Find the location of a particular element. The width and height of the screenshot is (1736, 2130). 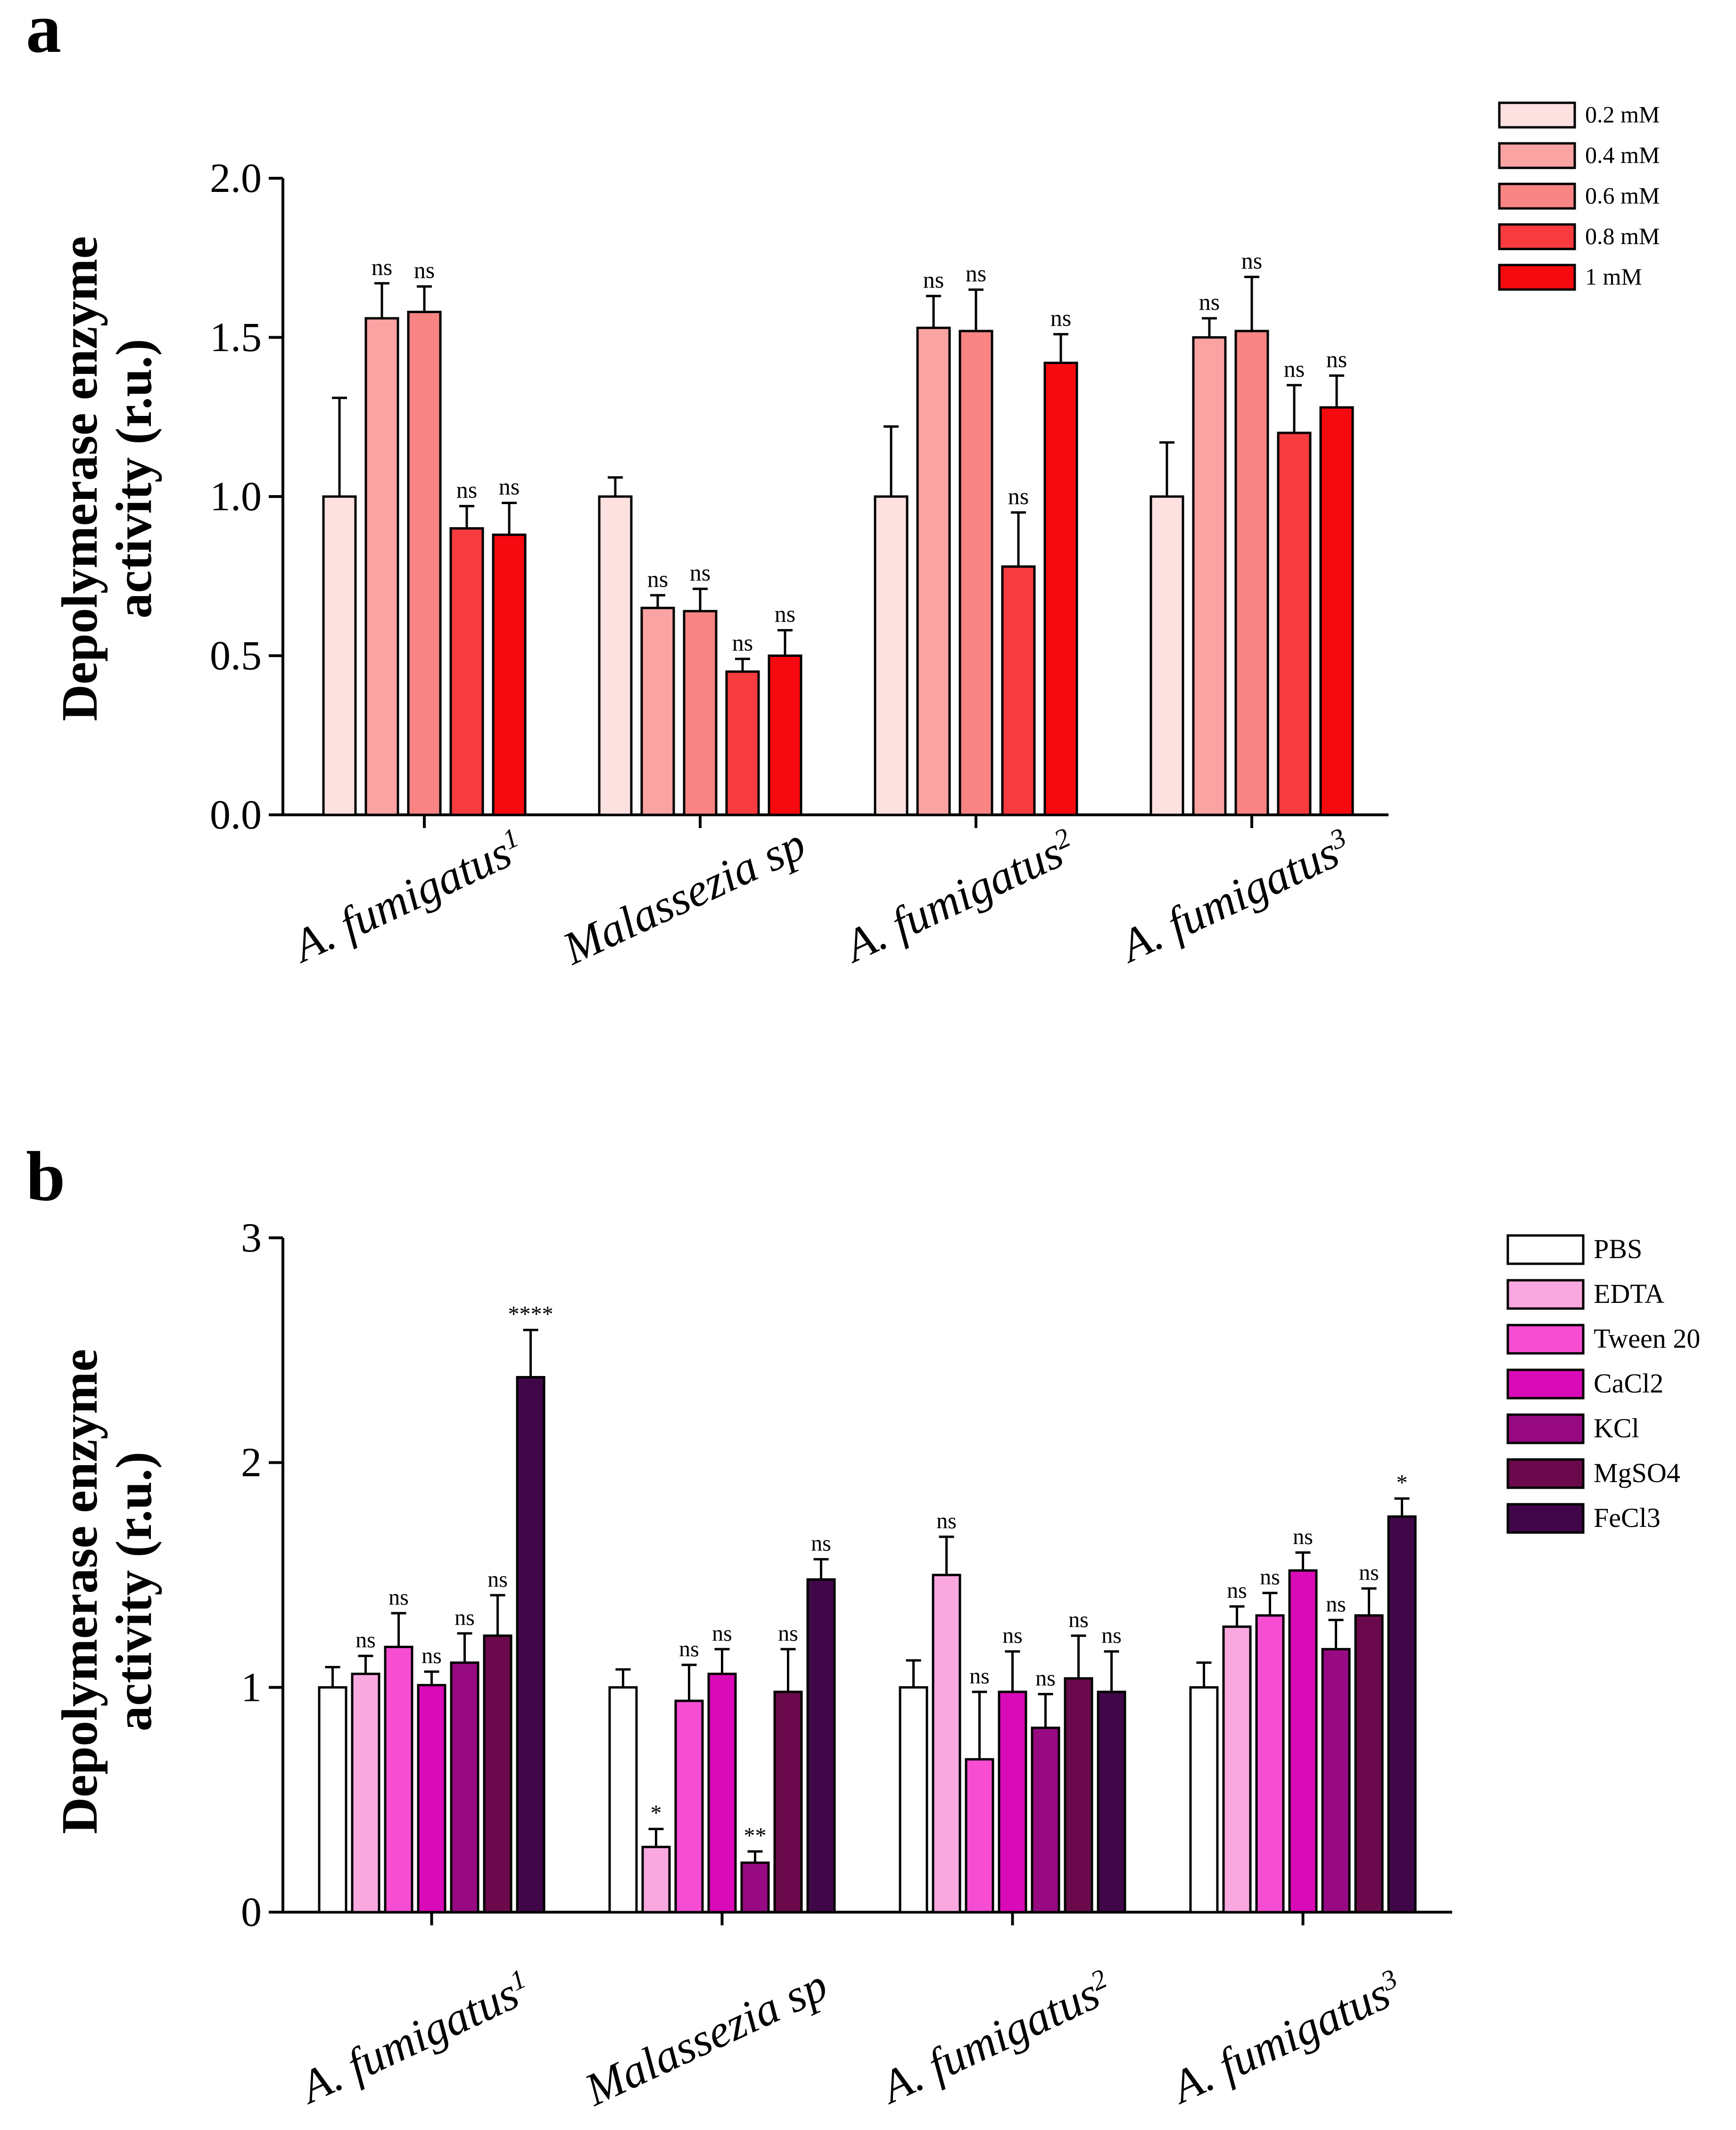

significance-label: ** is located at coordinates (755, 1836).